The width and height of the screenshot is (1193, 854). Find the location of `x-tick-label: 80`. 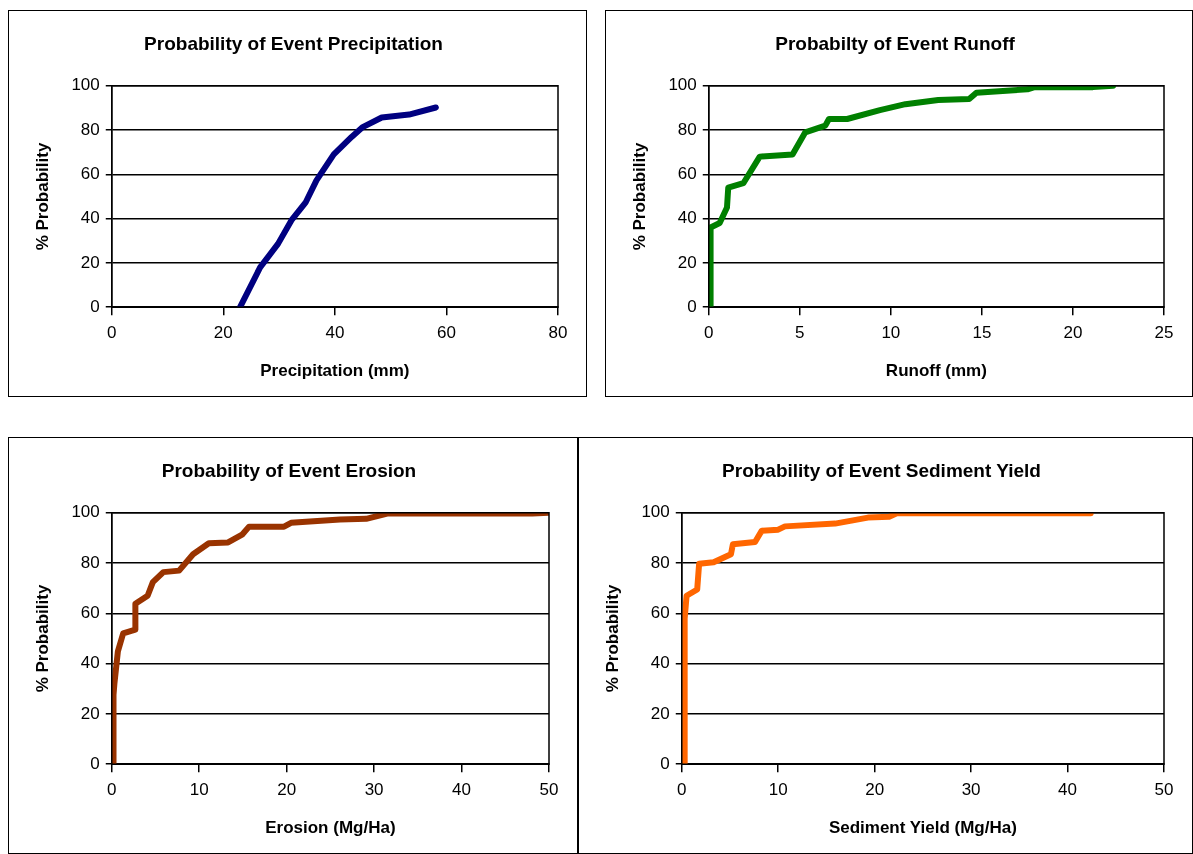

x-tick-label: 80 is located at coordinates (558, 333).